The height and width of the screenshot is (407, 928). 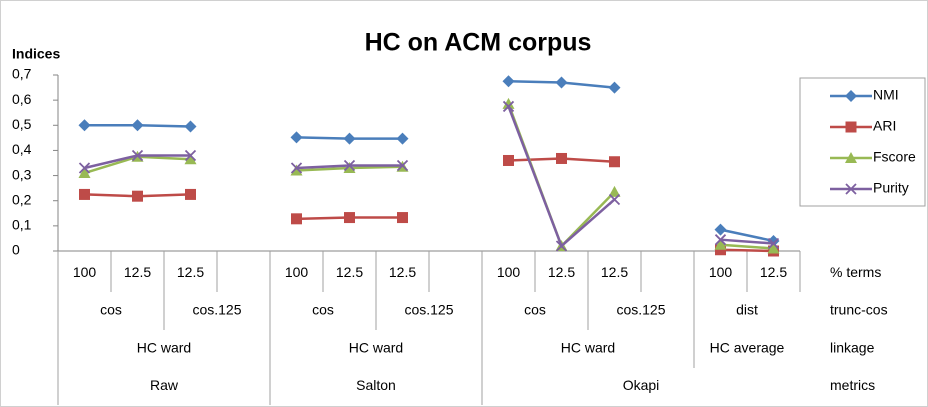 What do you see at coordinates (36, 54) in the screenshot?
I see `y-axis-label: Indices` at bounding box center [36, 54].